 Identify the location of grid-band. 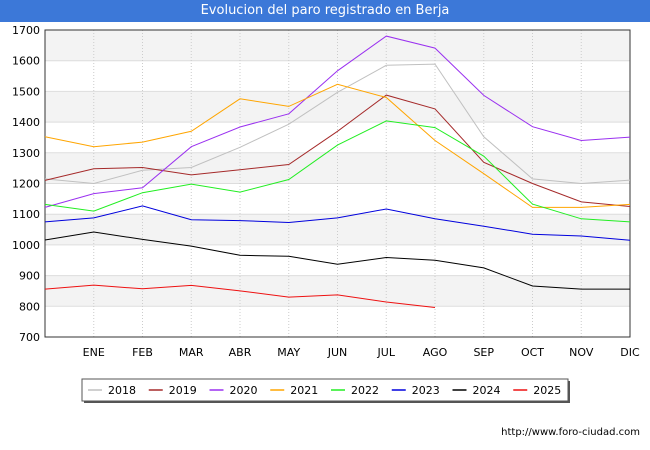
(337, 291).